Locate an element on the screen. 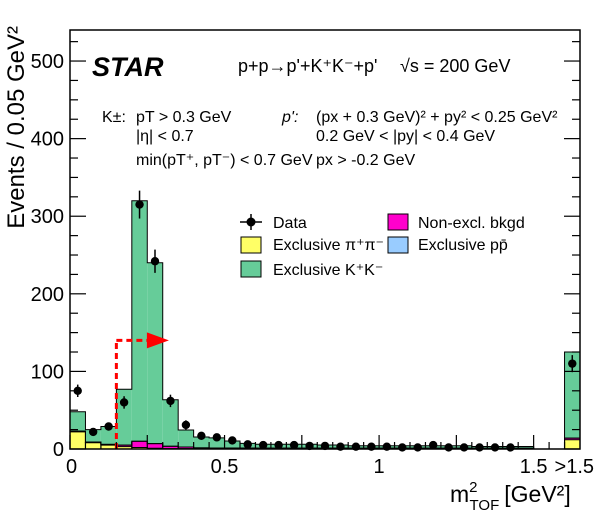 Image resolution: width=600 pixels, height=516 pixels. y-tick-label-1: 100 is located at coordinates (47, 372).